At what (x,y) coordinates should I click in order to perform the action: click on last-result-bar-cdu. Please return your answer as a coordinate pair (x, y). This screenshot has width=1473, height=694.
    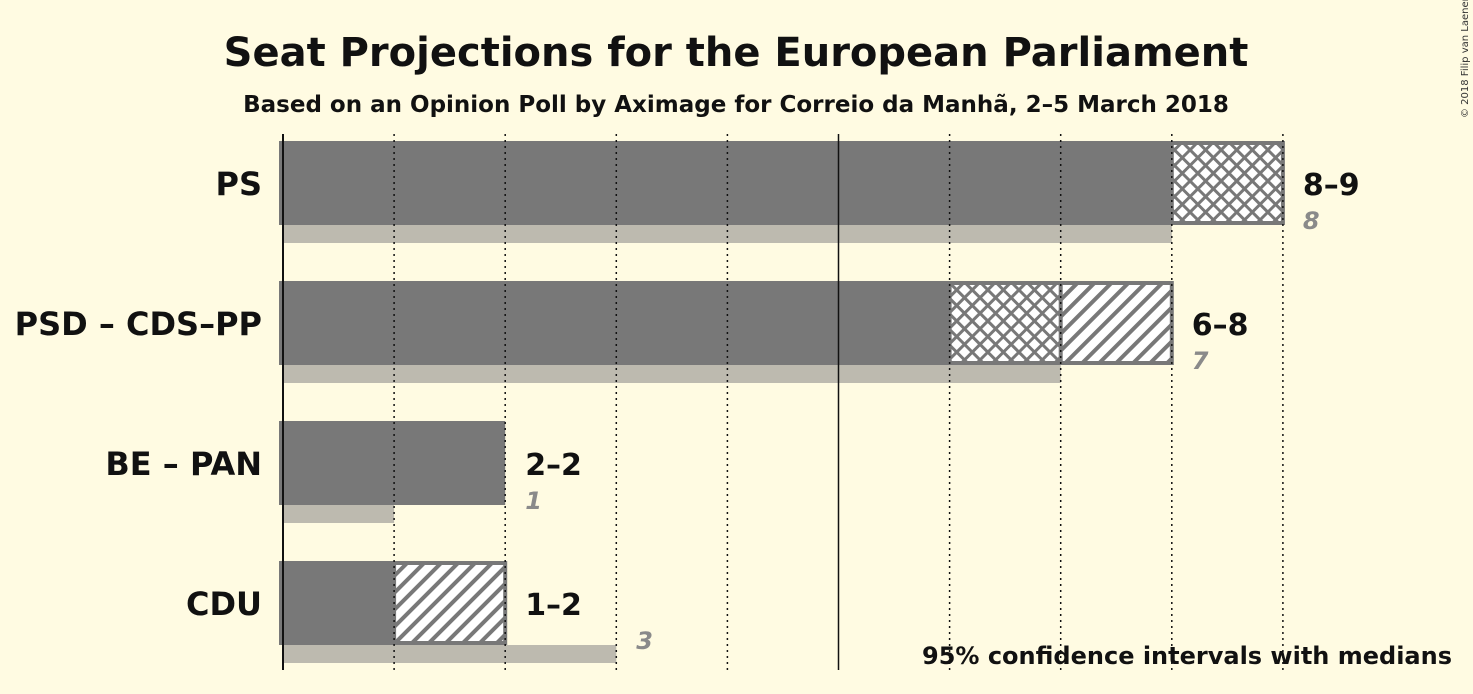
    Looking at the image, I should click on (450, 654).